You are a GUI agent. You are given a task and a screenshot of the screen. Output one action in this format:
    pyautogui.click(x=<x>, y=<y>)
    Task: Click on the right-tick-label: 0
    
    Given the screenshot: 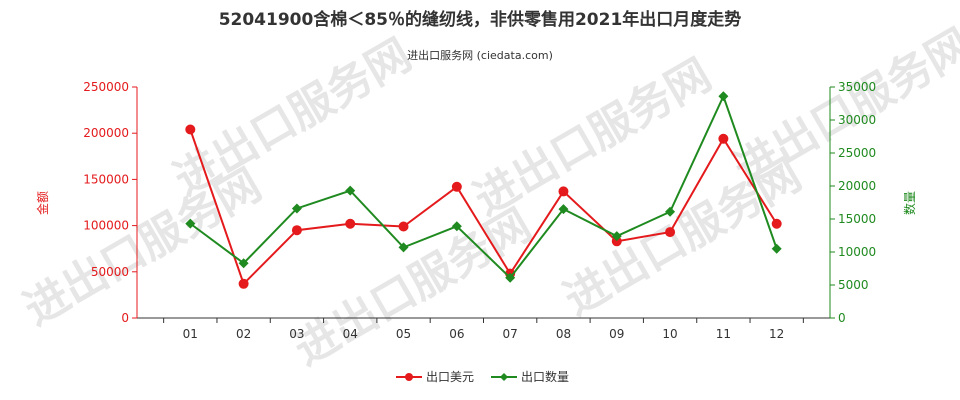 What is the action you would take?
    pyautogui.click(x=842, y=318)
    